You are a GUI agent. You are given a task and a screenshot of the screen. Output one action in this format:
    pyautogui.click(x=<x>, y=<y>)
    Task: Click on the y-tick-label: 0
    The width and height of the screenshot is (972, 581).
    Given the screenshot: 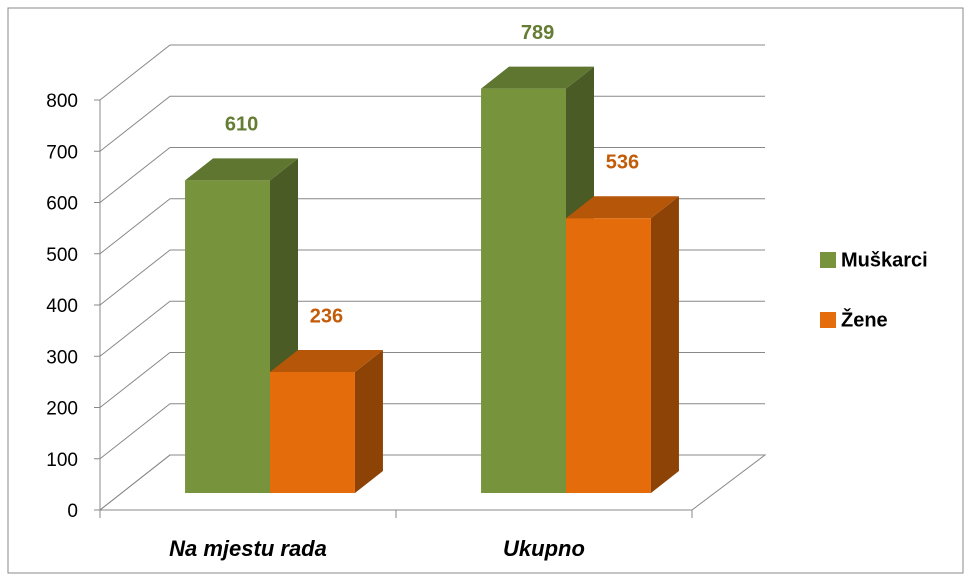 What is the action you would take?
    pyautogui.click(x=72, y=511)
    